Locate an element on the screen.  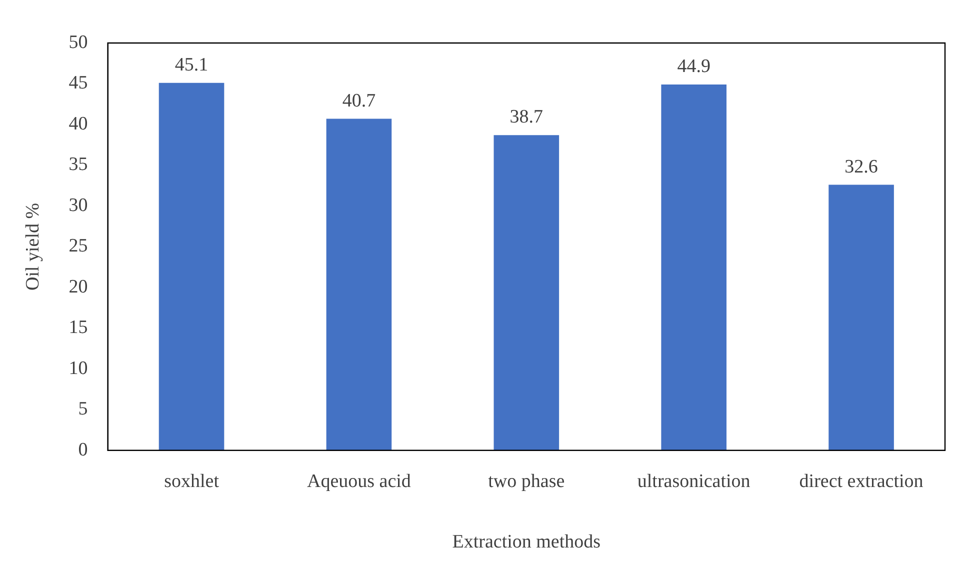
y-tick-label: 25 is located at coordinates (78, 246).